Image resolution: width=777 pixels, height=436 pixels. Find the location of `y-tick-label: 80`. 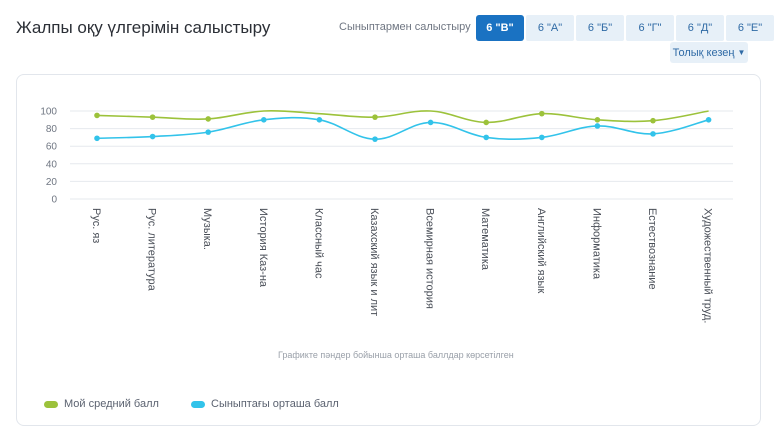

y-tick-label: 80 is located at coordinates (52, 129).